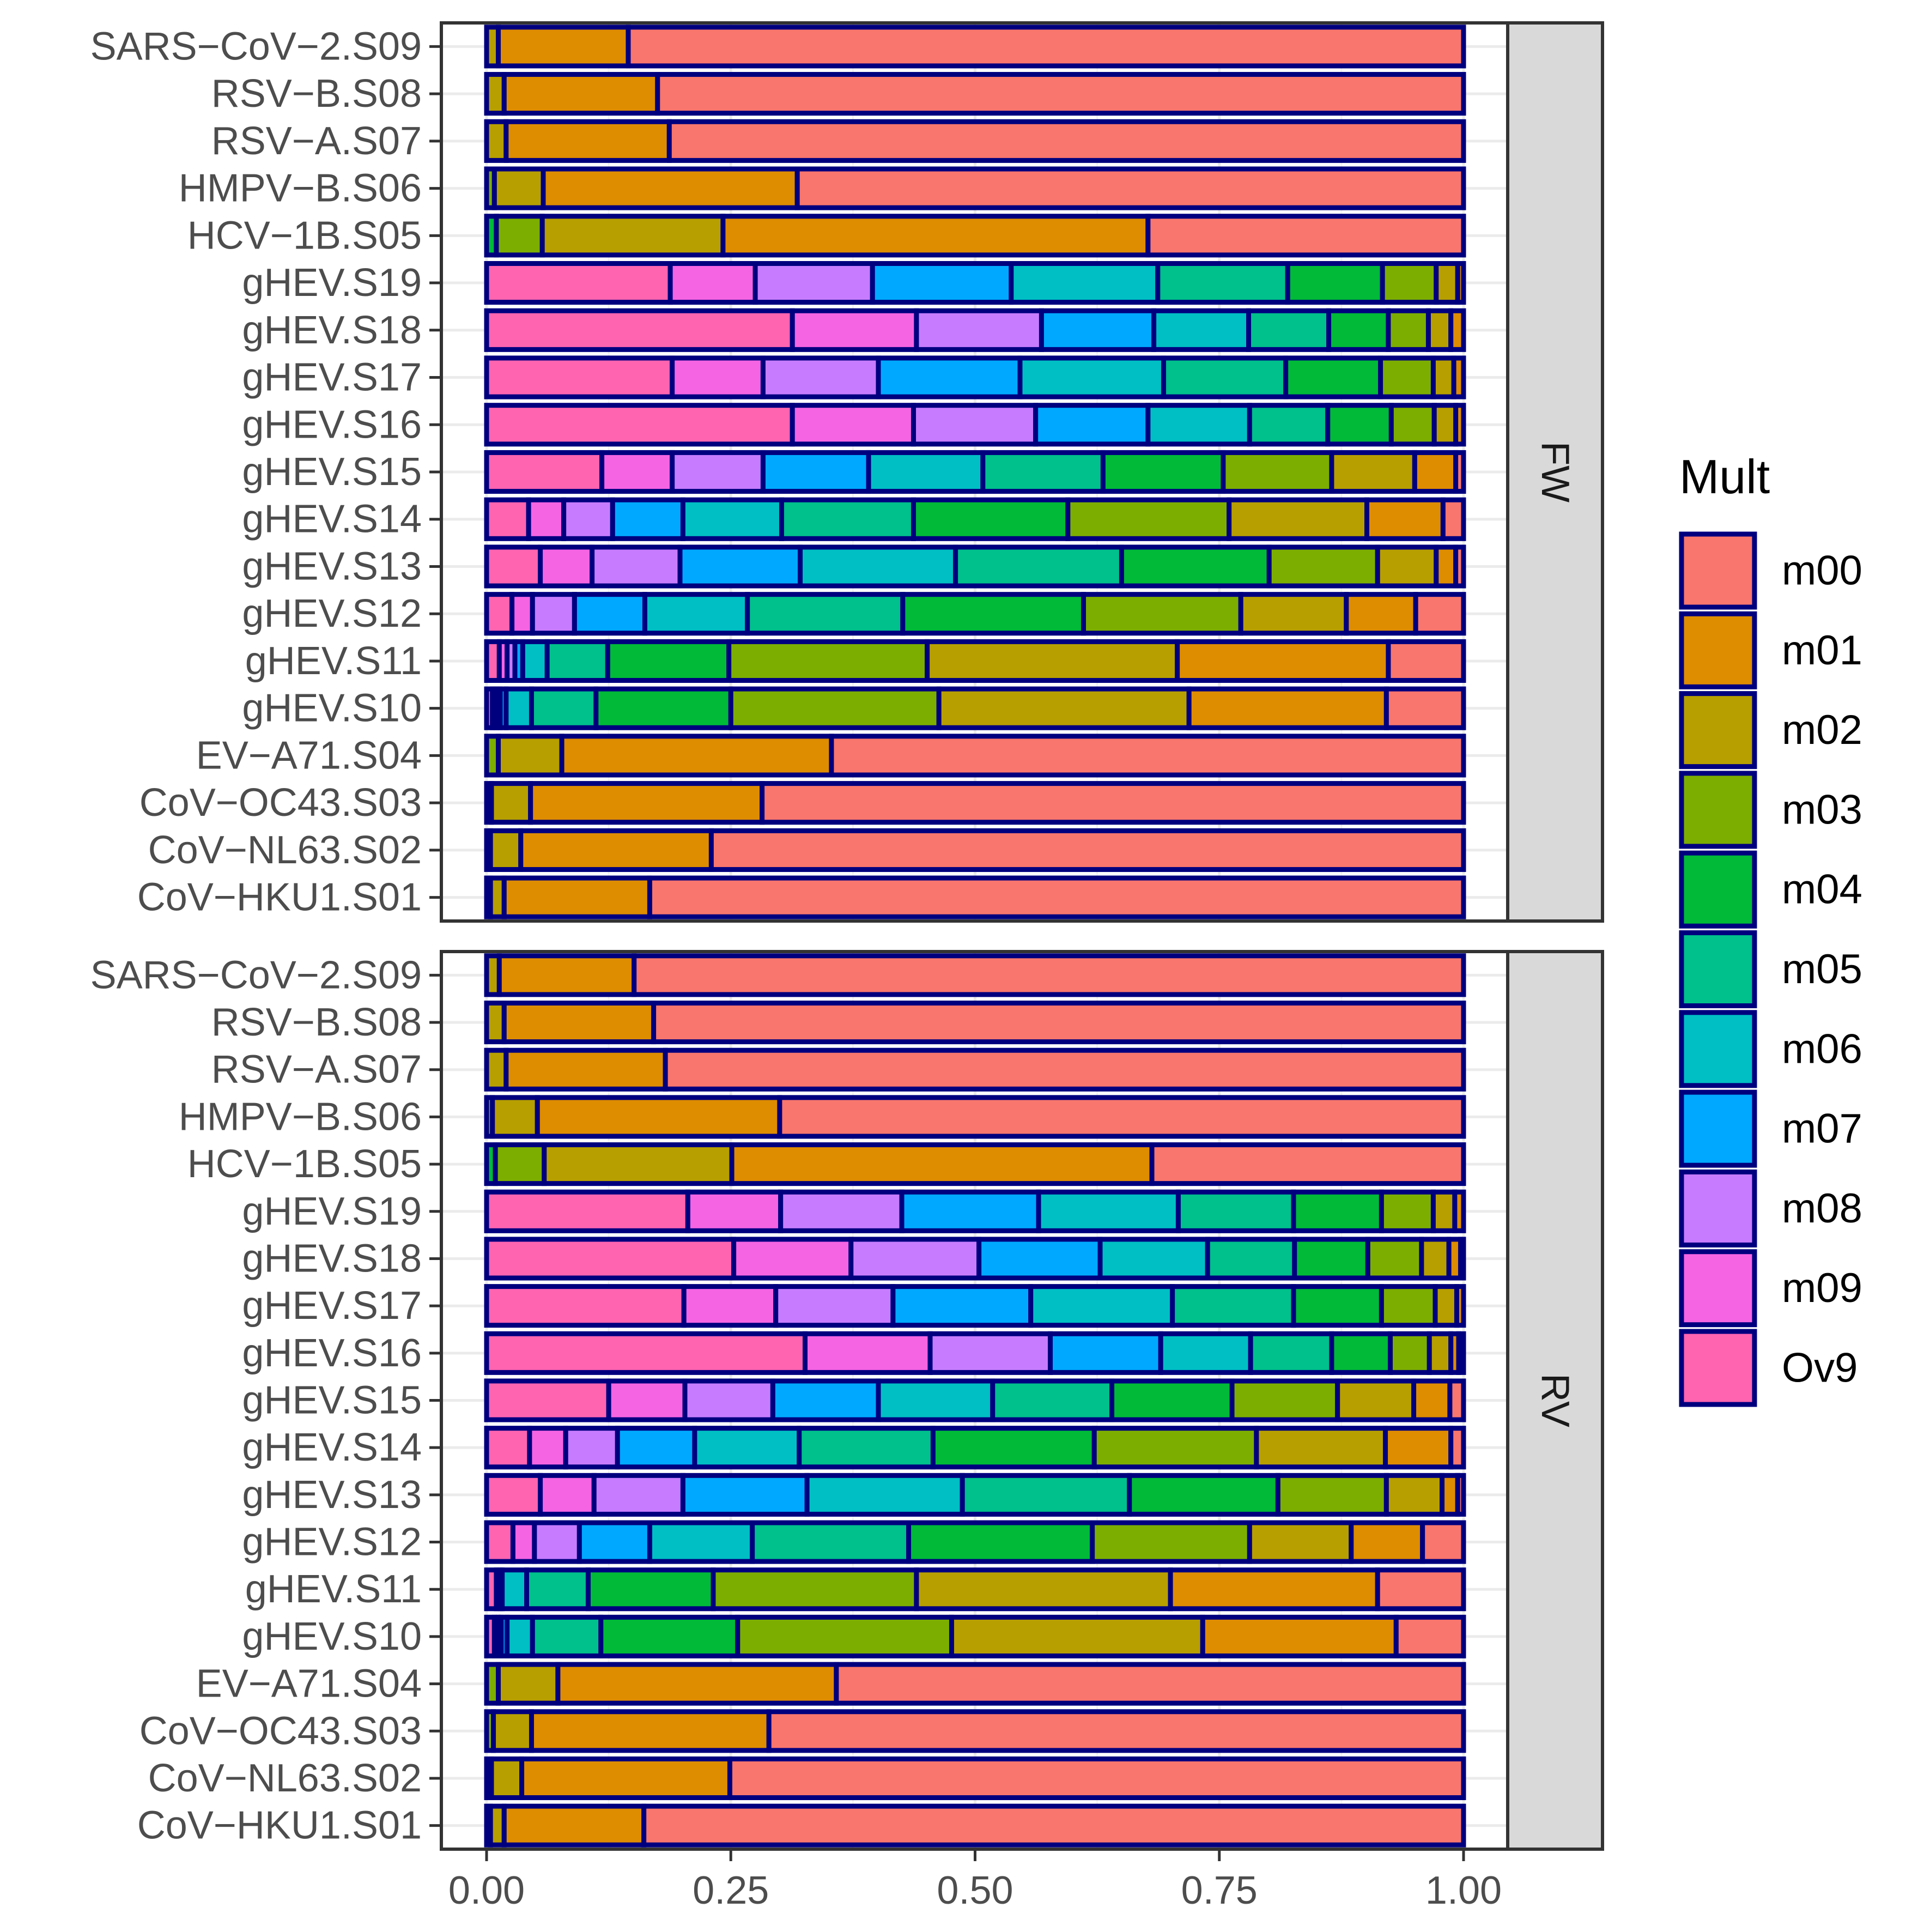 The width and height of the screenshot is (1906, 1932). I want to click on legend-key-m01, so click(1718, 650).